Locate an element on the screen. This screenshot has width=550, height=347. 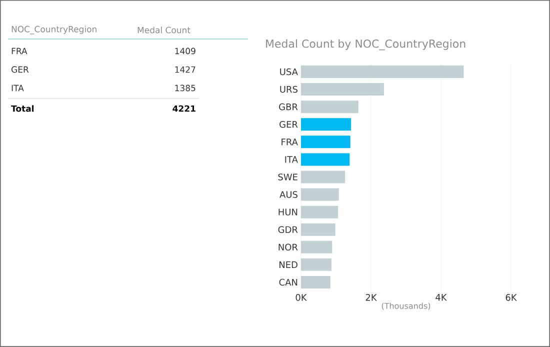
y-tick-label: FRA is located at coordinates (290, 142).